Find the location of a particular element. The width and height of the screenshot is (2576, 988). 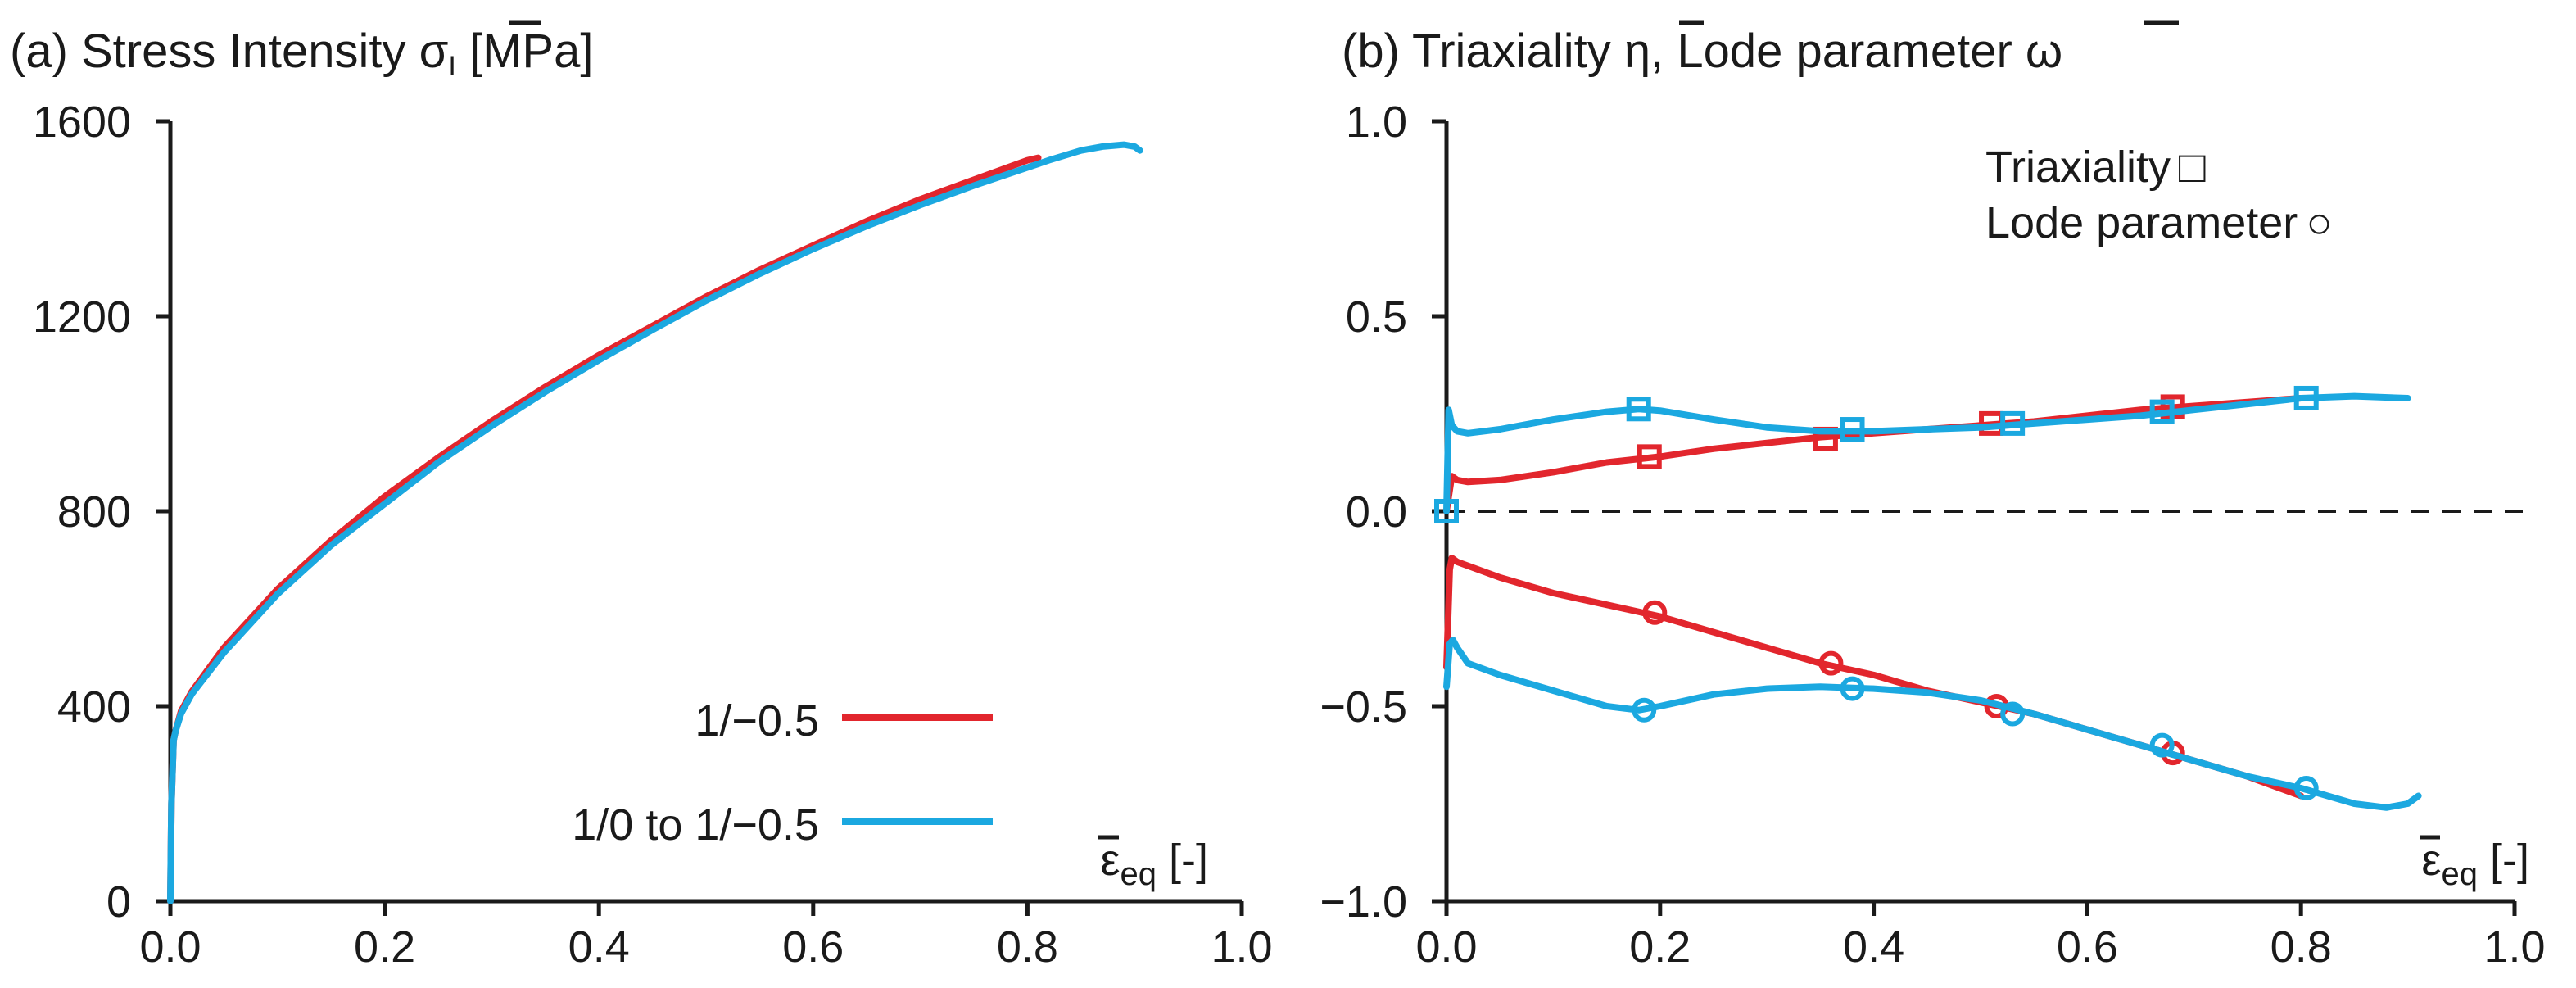

legend-b-lode: Lode parameter ○ is located at coordinates (2159, 222).